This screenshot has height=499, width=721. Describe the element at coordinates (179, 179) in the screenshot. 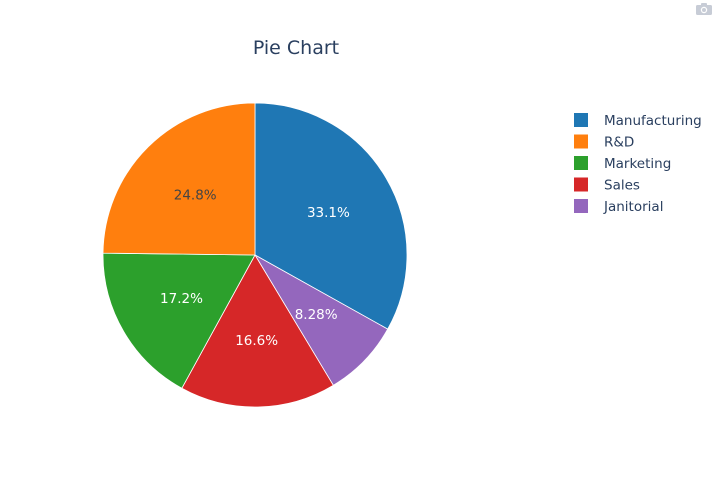

I see `pie-slice-r-d` at that location.